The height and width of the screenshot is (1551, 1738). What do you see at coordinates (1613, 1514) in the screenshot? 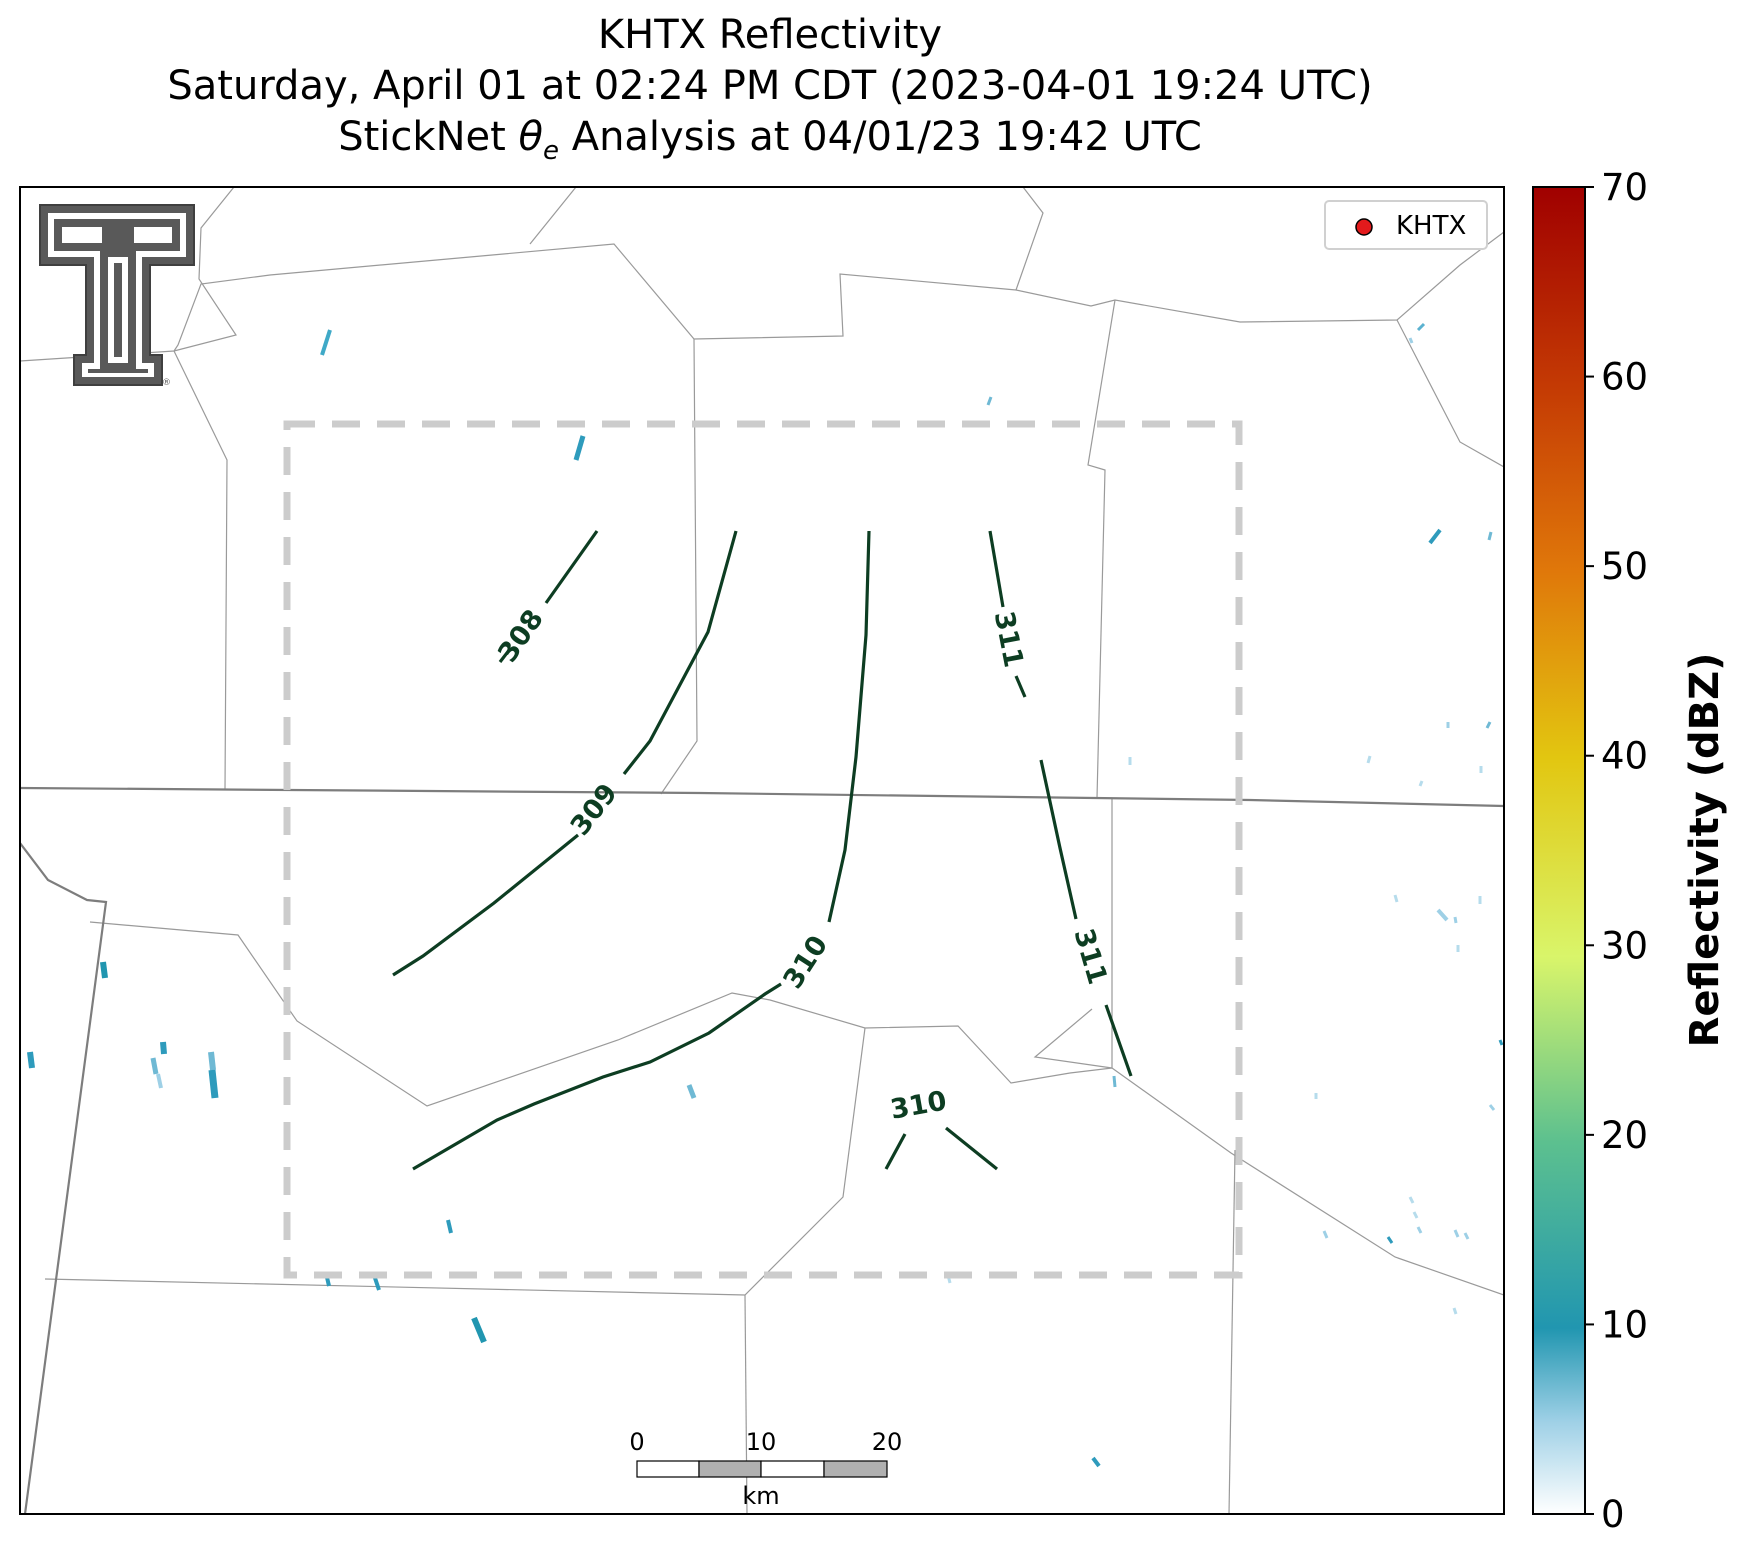
I see `colorbar-tick-label: 0` at bounding box center [1613, 1514].